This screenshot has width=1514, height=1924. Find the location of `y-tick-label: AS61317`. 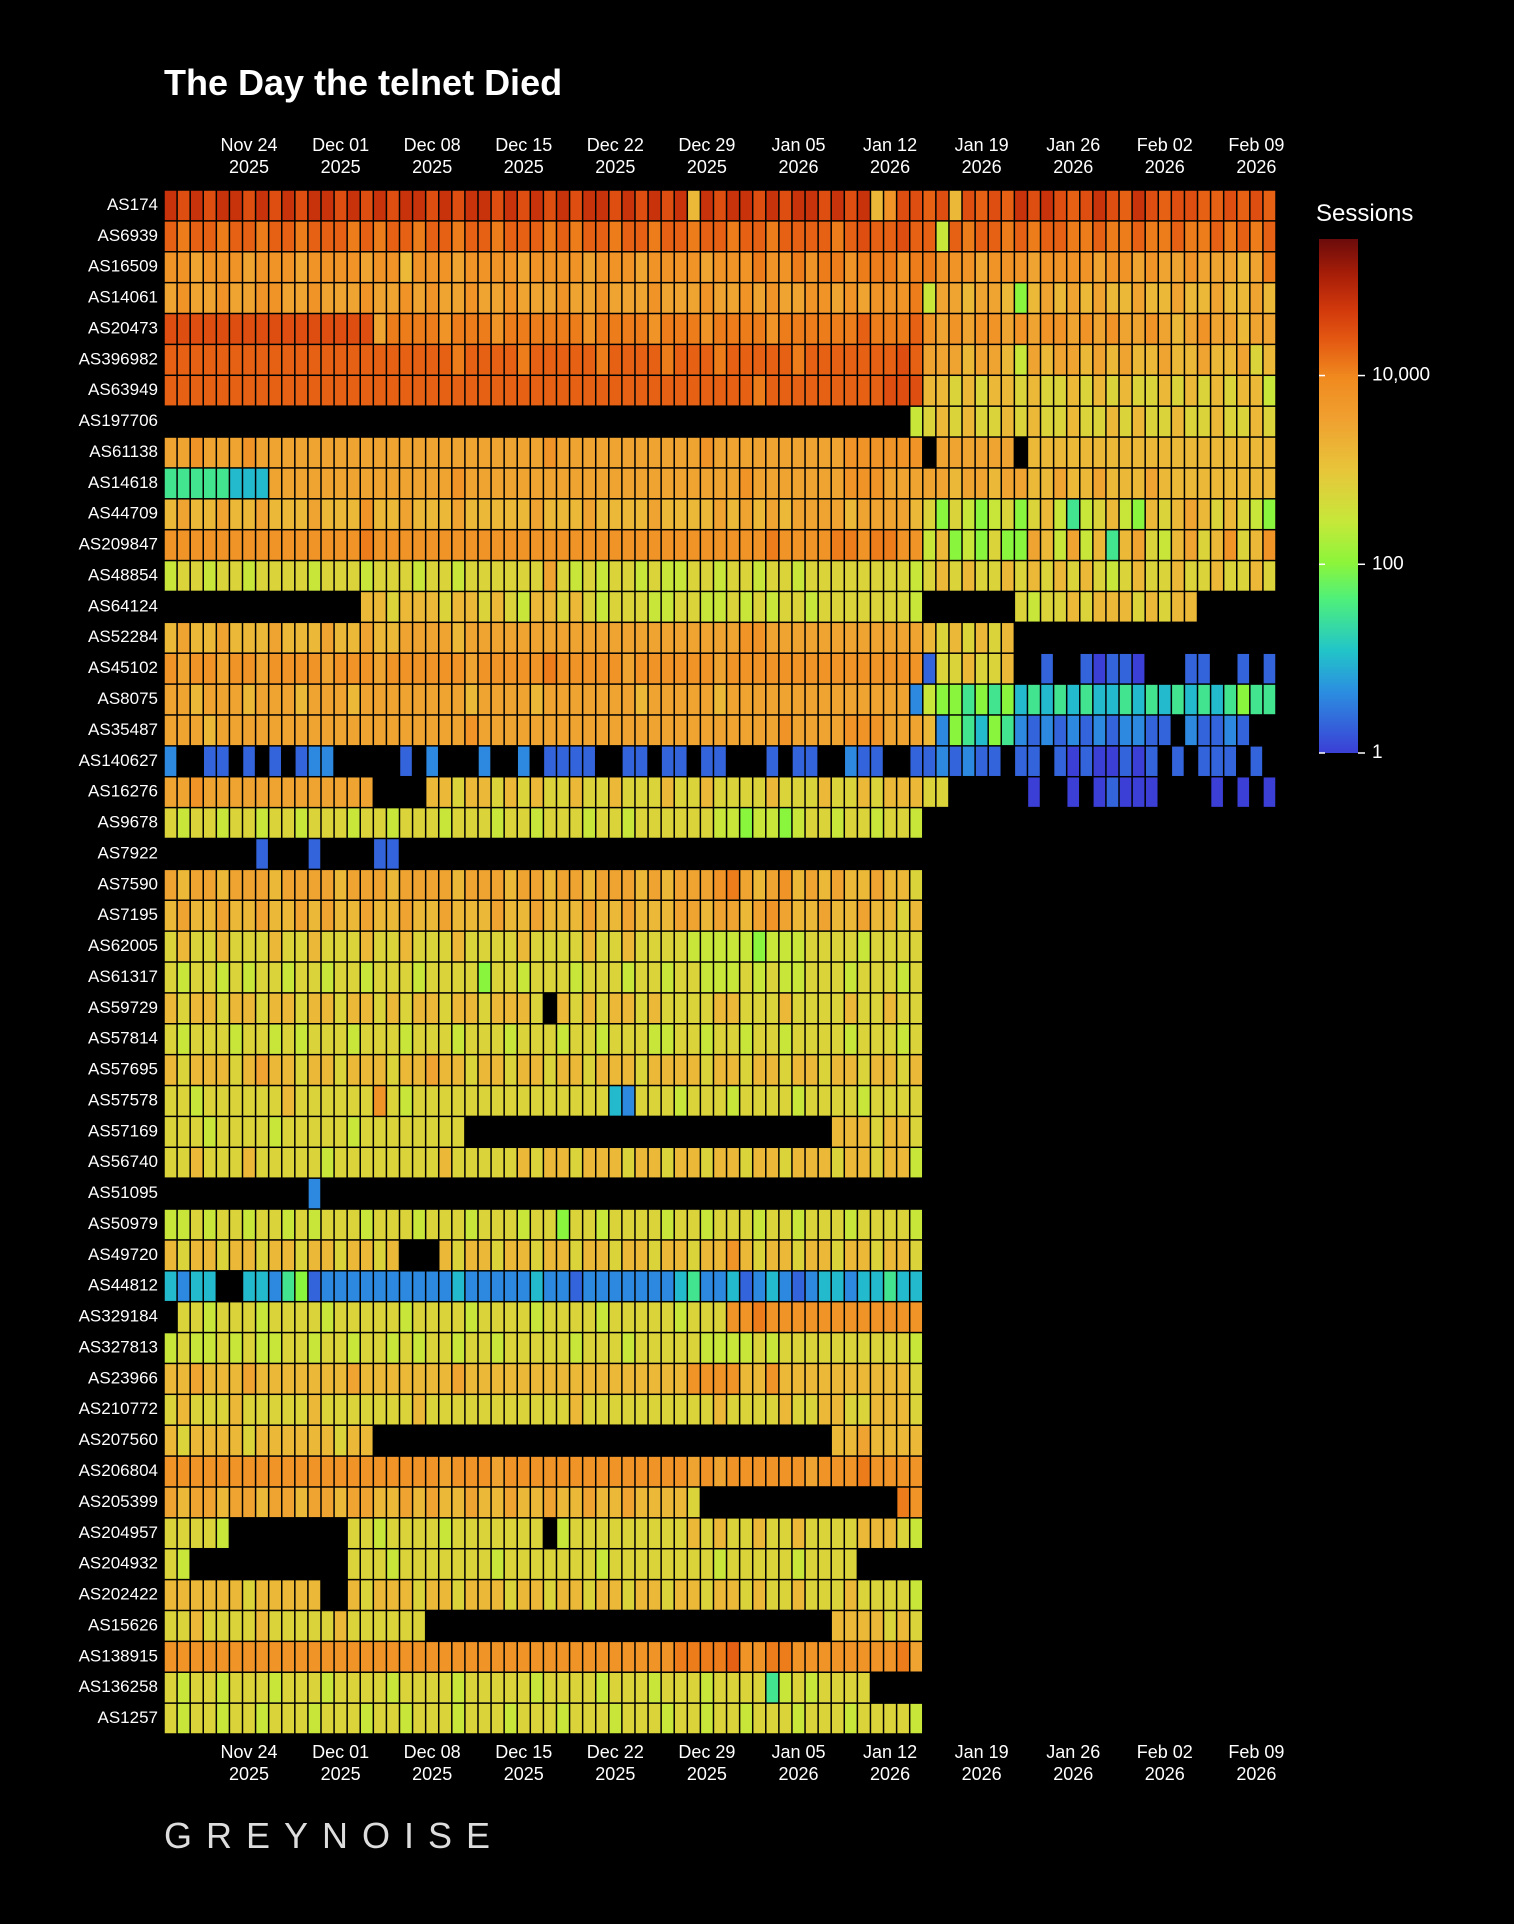

y-tick-label: AS61317 is located at coordinates (123, 976).